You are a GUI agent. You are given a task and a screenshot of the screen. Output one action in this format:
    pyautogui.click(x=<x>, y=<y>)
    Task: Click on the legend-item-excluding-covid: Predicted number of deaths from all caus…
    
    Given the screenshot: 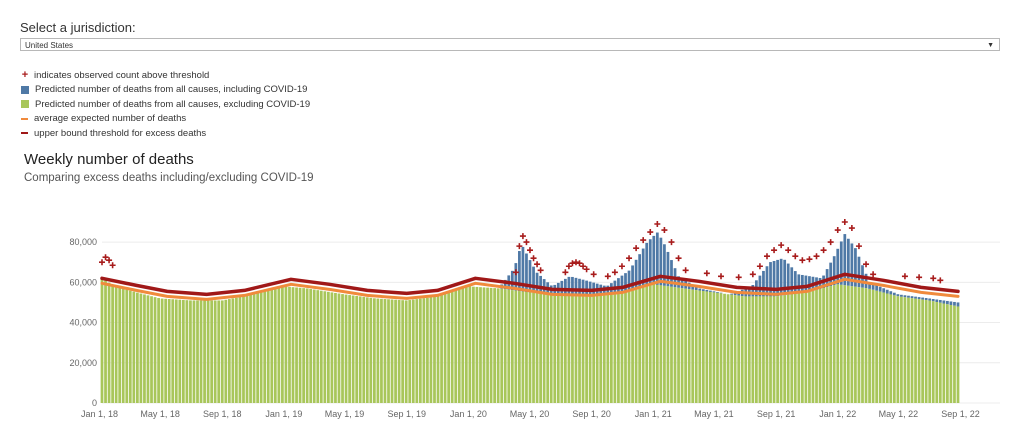 What is the action you would take?
    pyautogui.click(x=165, y=104)
    